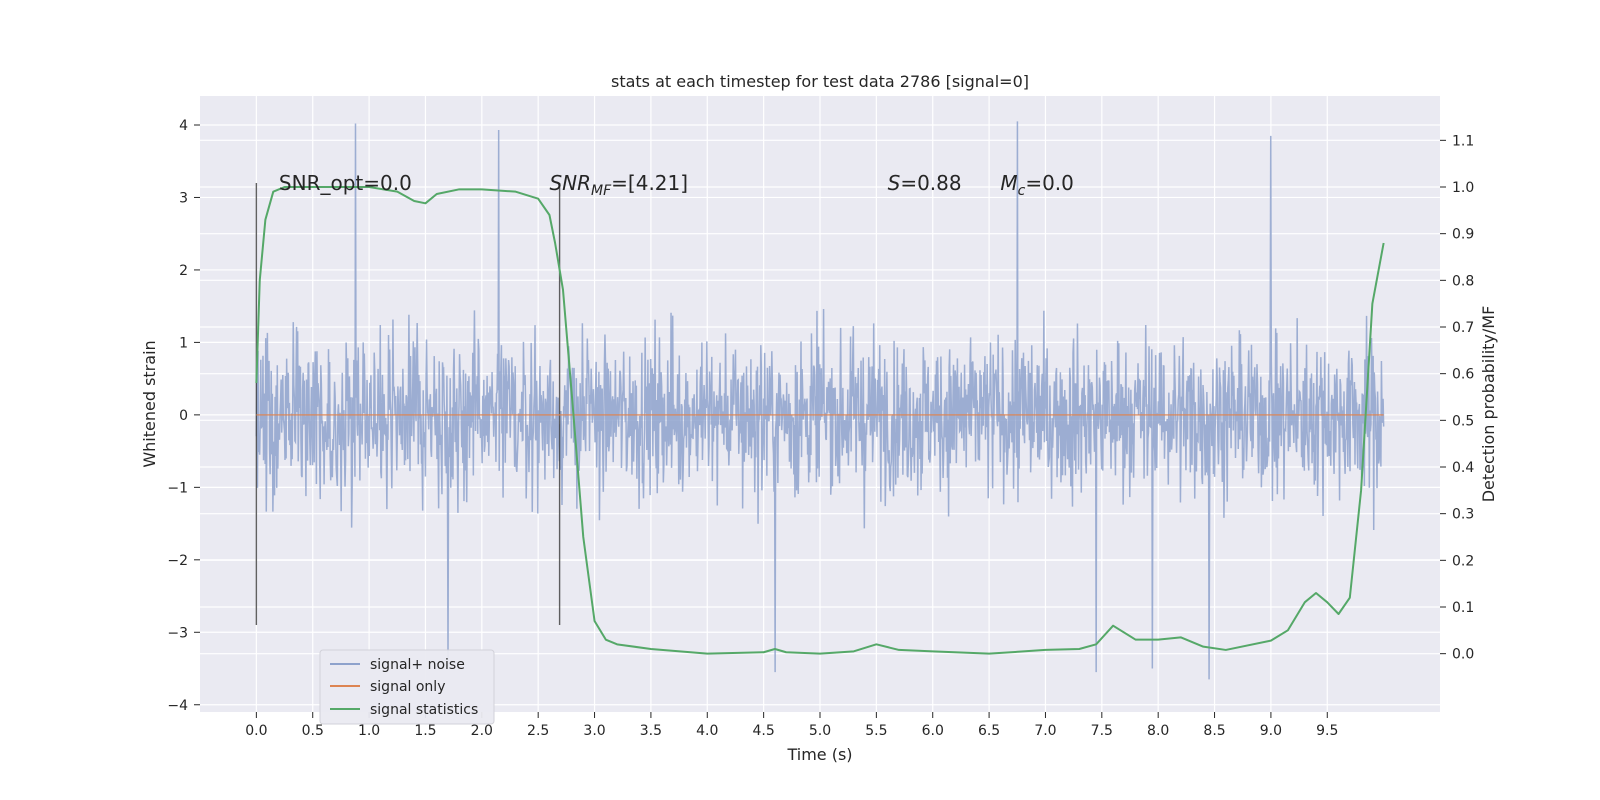 This screenshot has width=1600, height=800. Describe the element at coordinates (1463, 328) in the screenshot. I see `y2-tick-label: 0.7` at that location.